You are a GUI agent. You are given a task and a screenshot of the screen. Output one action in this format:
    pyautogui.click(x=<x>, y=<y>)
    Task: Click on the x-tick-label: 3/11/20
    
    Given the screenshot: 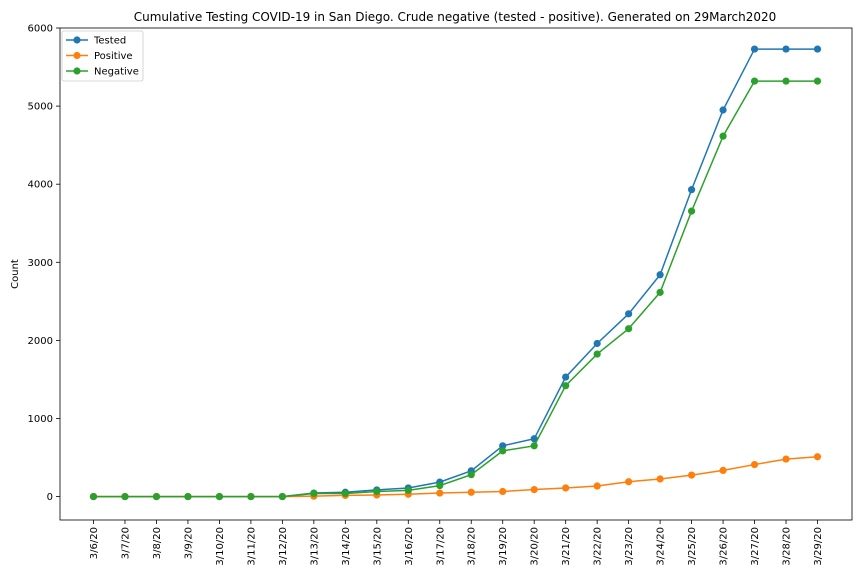 What is the action you would take?
    pyautogui.click(x=251, y=546)
    